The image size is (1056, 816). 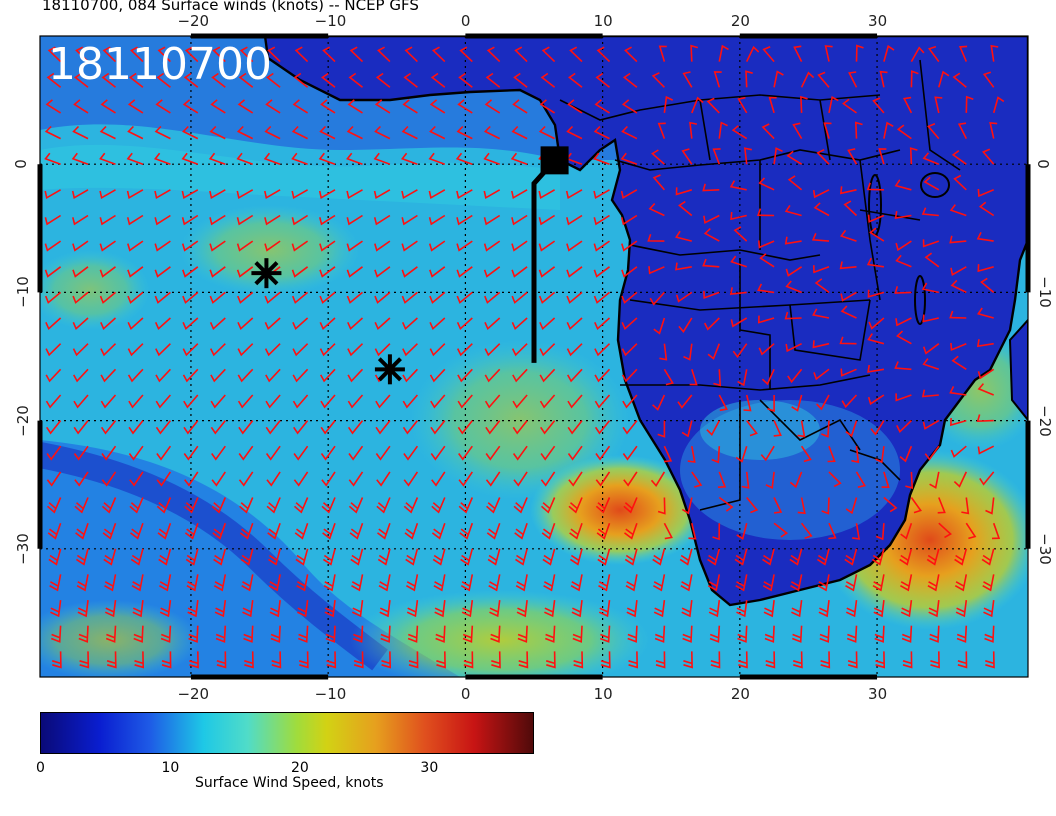 I want to click on lon-tick-label-bottom: 0, so click(x=465, y=694).